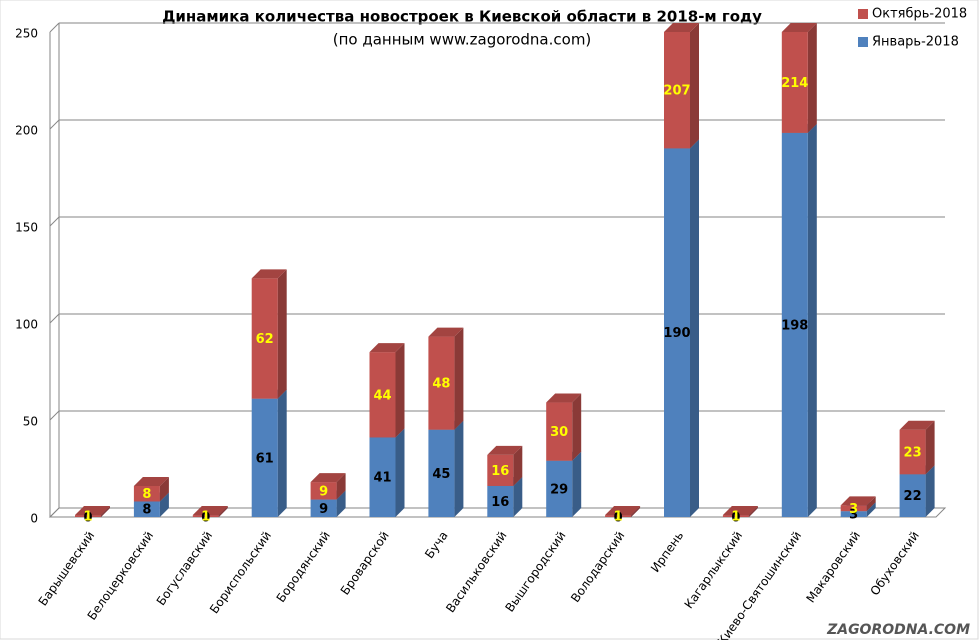  Describe the element at coordinates (676, 333) in the screenshot. I see `data-label: 190` at that location.